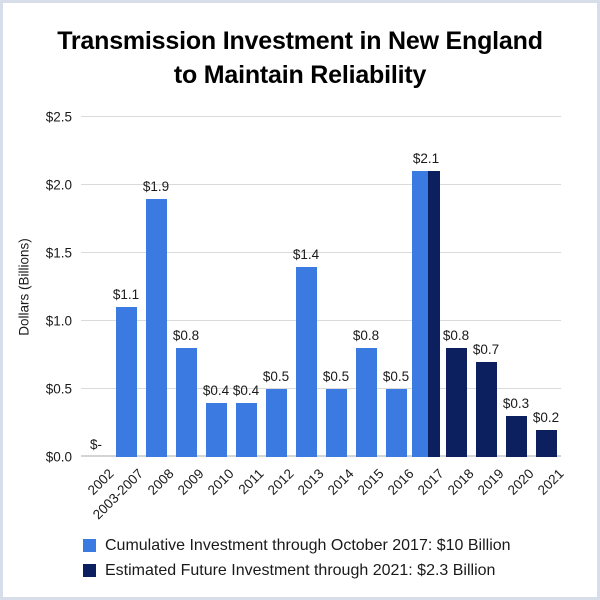  I want to click on bar-value-label-2012: $0.5, so click(276, 376).